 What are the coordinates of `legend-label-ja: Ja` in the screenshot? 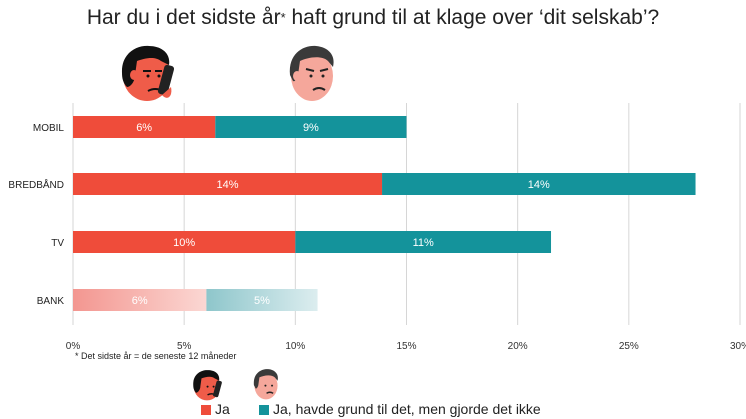 It's located at (222, 409).